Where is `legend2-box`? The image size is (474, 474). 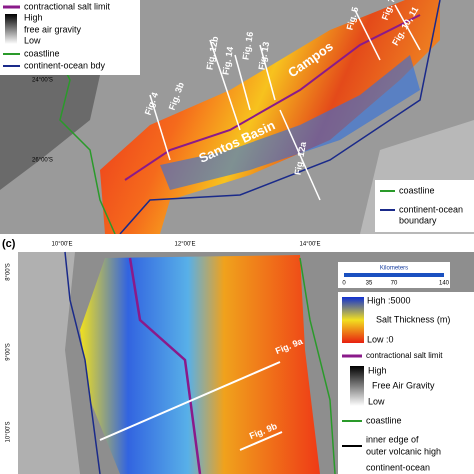
legend2-box is located at coordinates (424, 206).